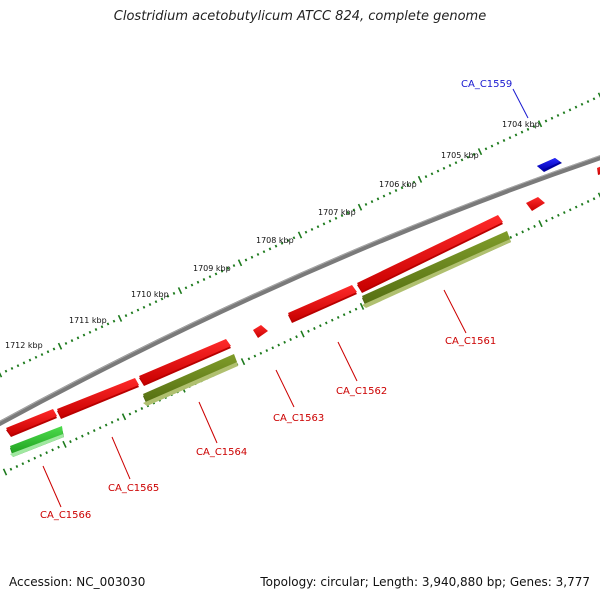  I want to click on gene-label-ca-c1565: CA_C1565, so click(133, 488).